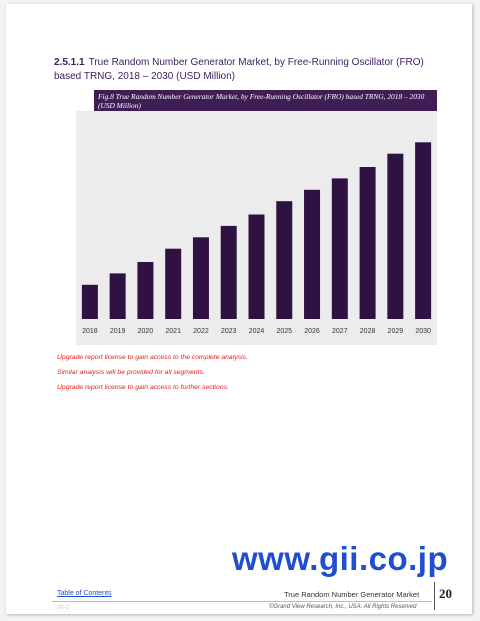 Image resolution: width=480 pixels, height=621 pixels. Describe the element at coordinates (90, 331) in the screenshot. I see `x-tick-label-2018: 2018` at that location.